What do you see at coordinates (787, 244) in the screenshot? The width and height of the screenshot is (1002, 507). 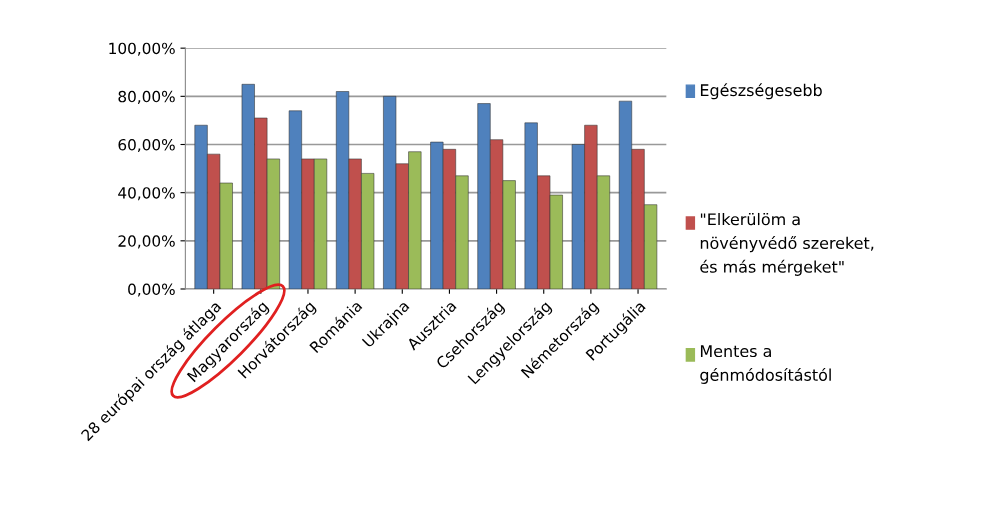 I see `legend-label: "Elkerülöm a növényvédő szereket, és más mérgeket"` at bounding box center [787, 244].